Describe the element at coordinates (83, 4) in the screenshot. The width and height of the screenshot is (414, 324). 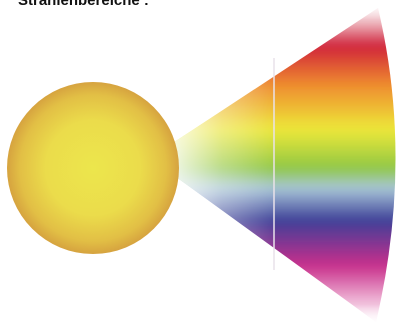
I see `diagram-title: Strahlenbereiche :` at that location.